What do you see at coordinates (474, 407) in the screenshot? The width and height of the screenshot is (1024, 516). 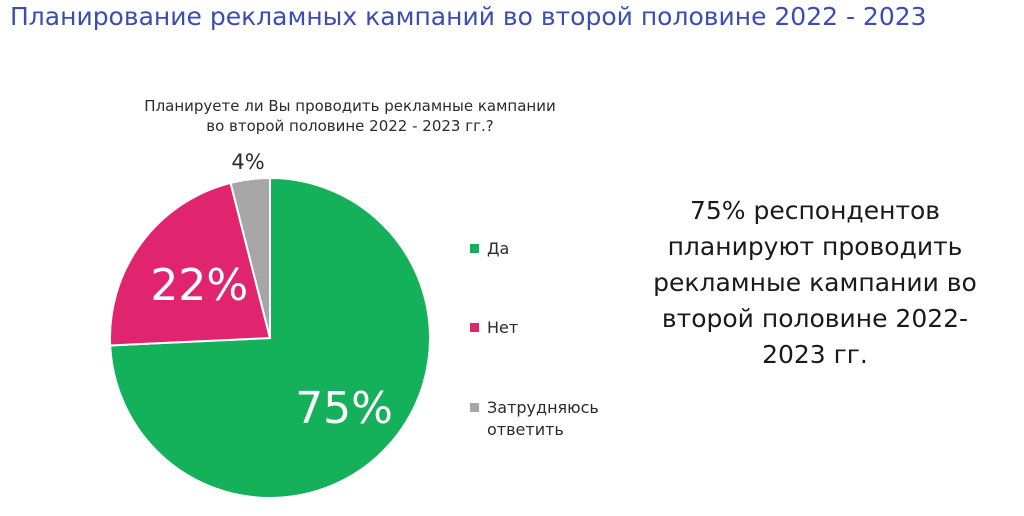 I see `legend-swatch-unsure` at bounding box center [474, 407].